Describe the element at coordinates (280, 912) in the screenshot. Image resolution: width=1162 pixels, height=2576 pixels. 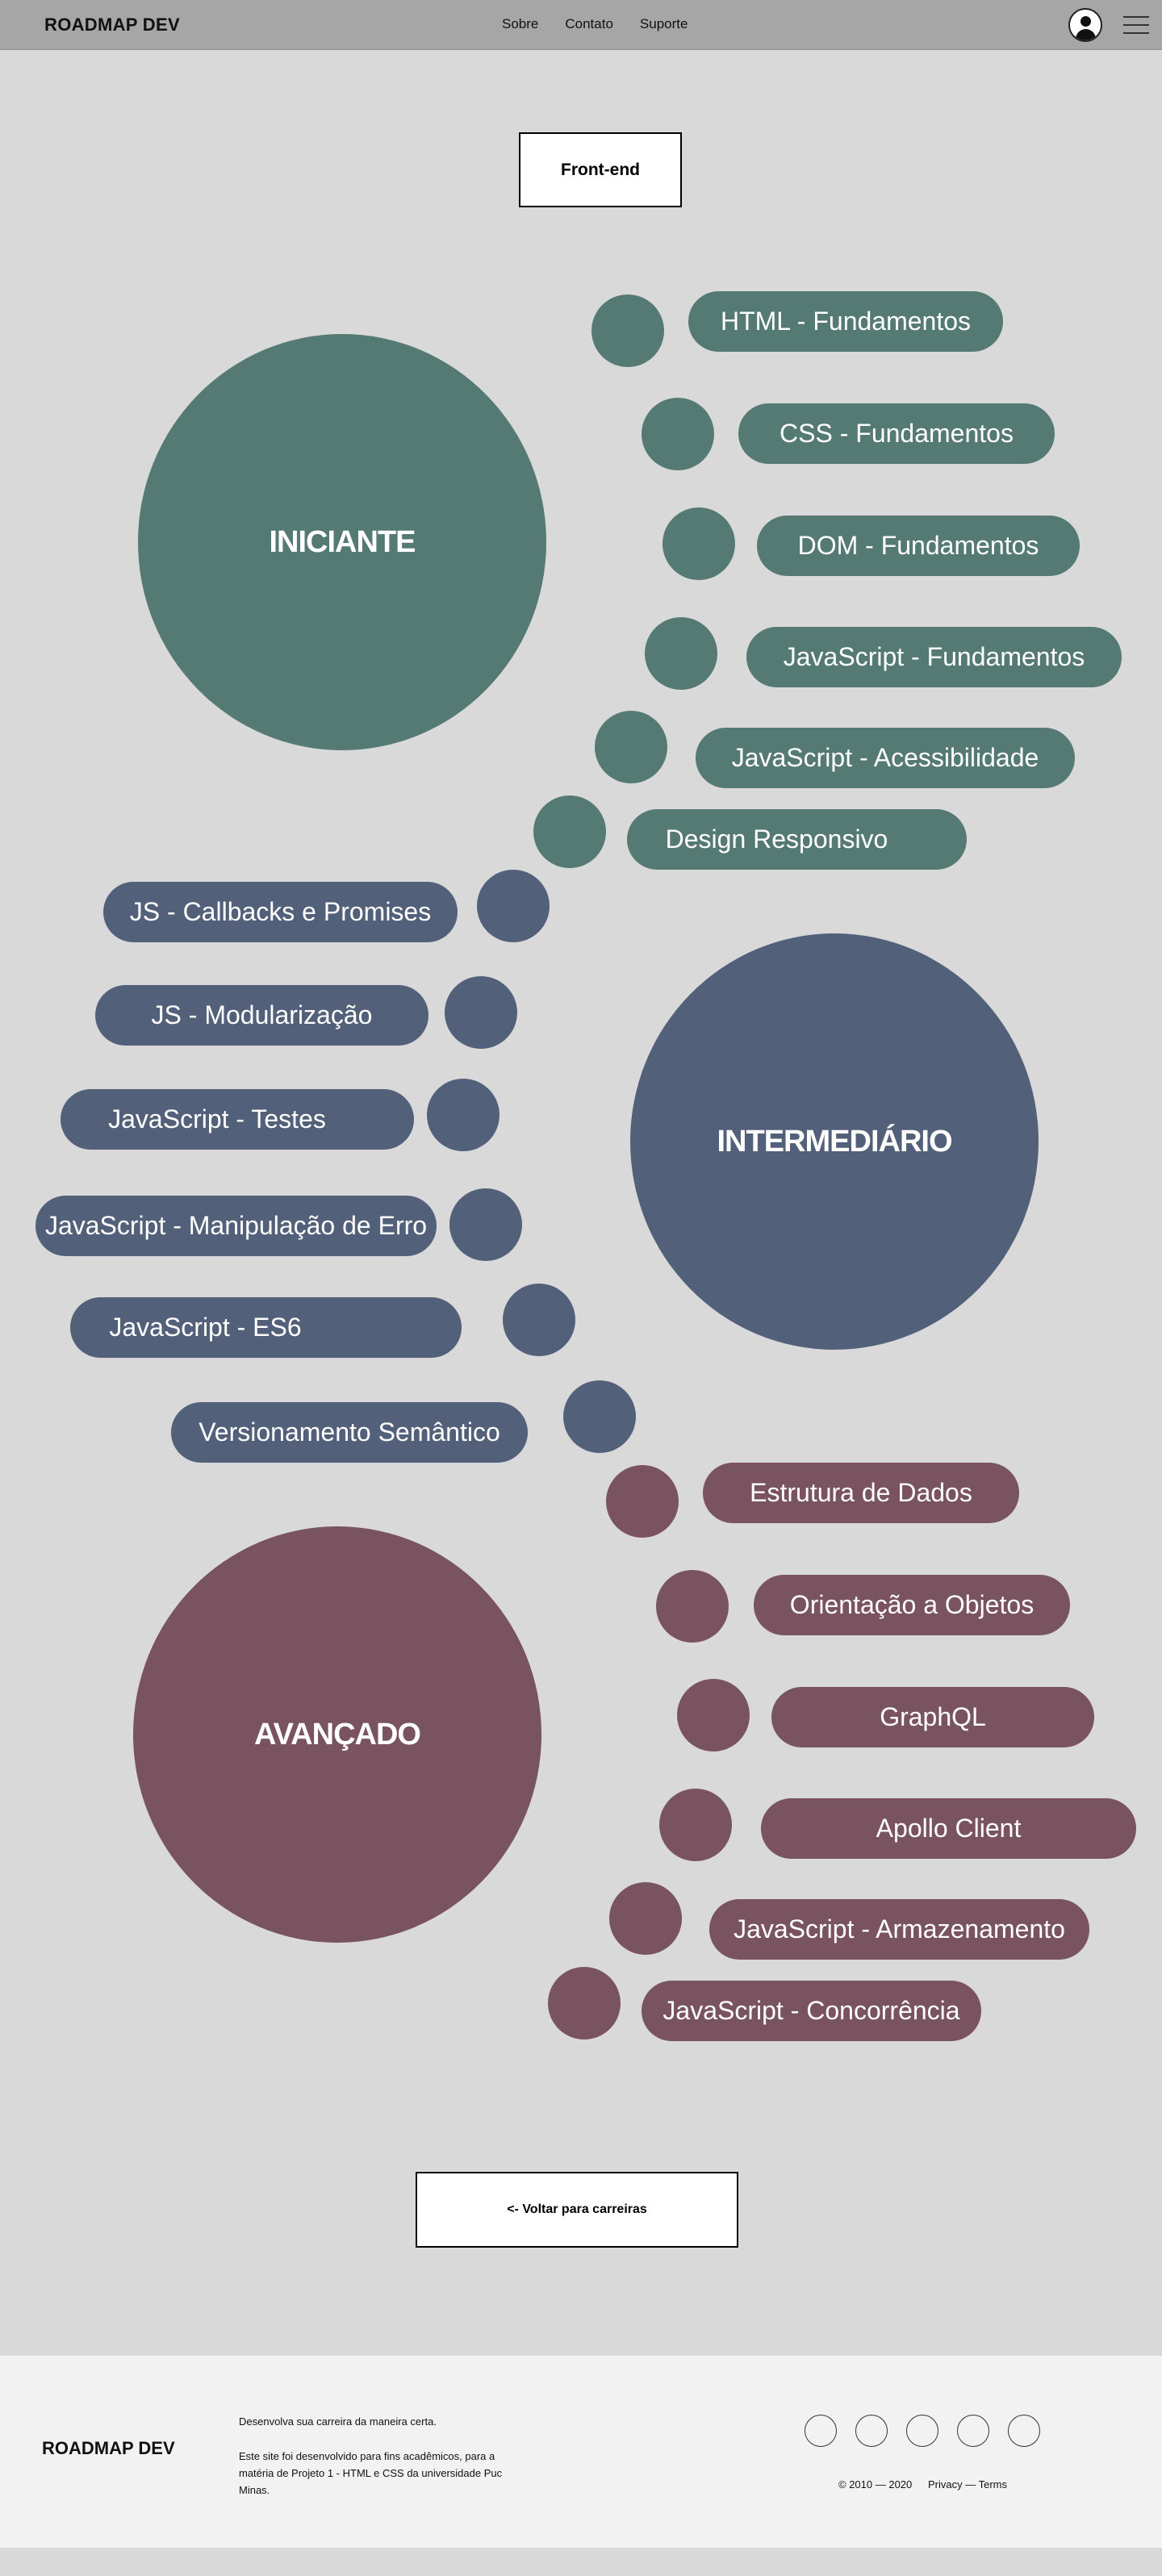
I see `topic-pill: JS - Callbacks e Promises` at that location.